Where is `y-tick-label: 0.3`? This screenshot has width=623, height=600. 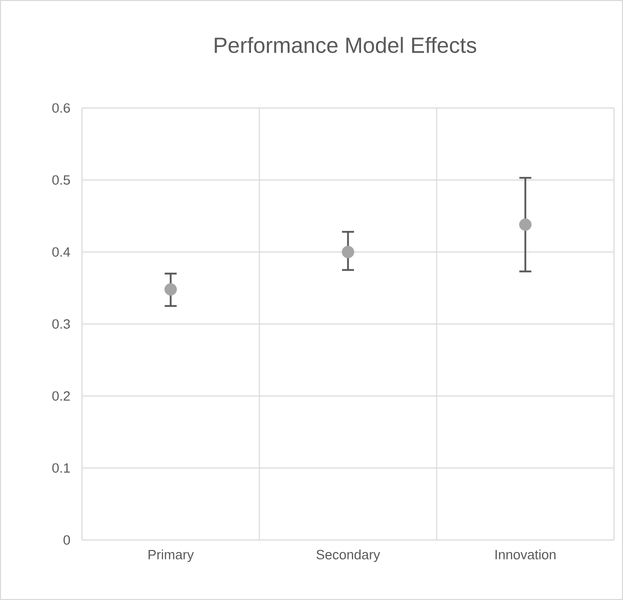
y-tick-label: 0.3 is located at coordinates (61, 324).